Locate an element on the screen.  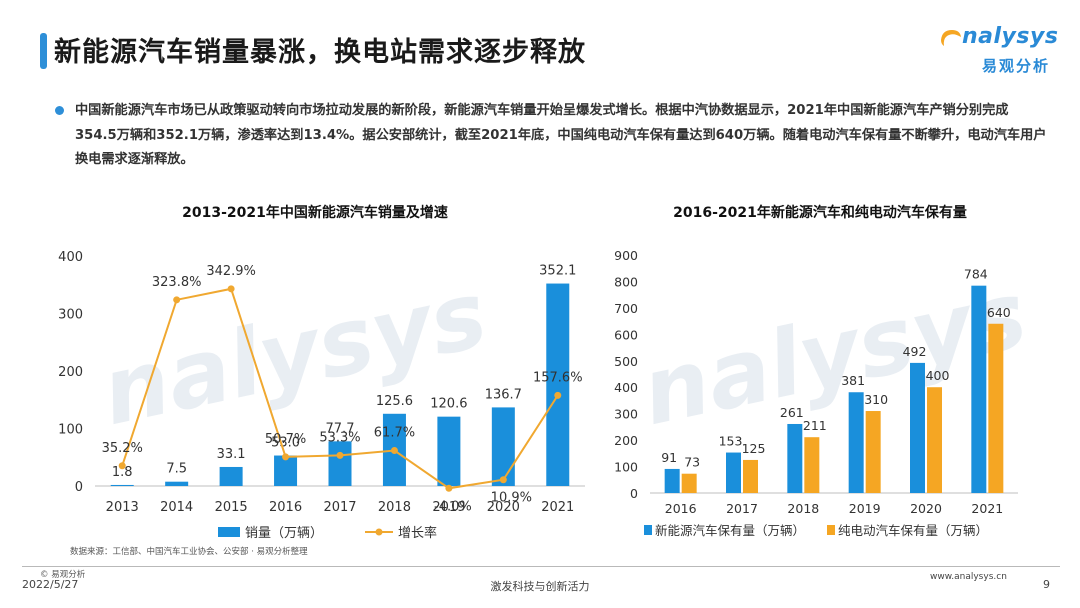
left-y-tick-label: 0 is located at coordinates (79, 487).